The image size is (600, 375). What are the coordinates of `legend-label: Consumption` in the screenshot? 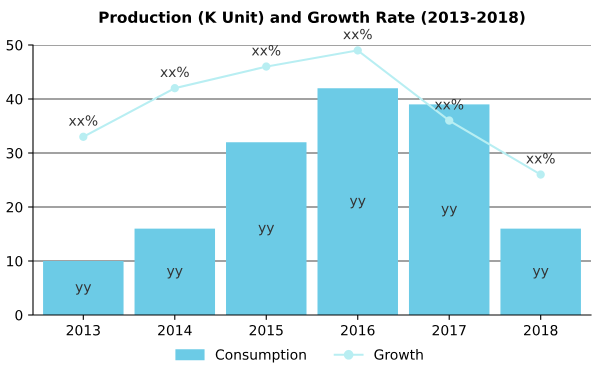 It's located at (261, 355).